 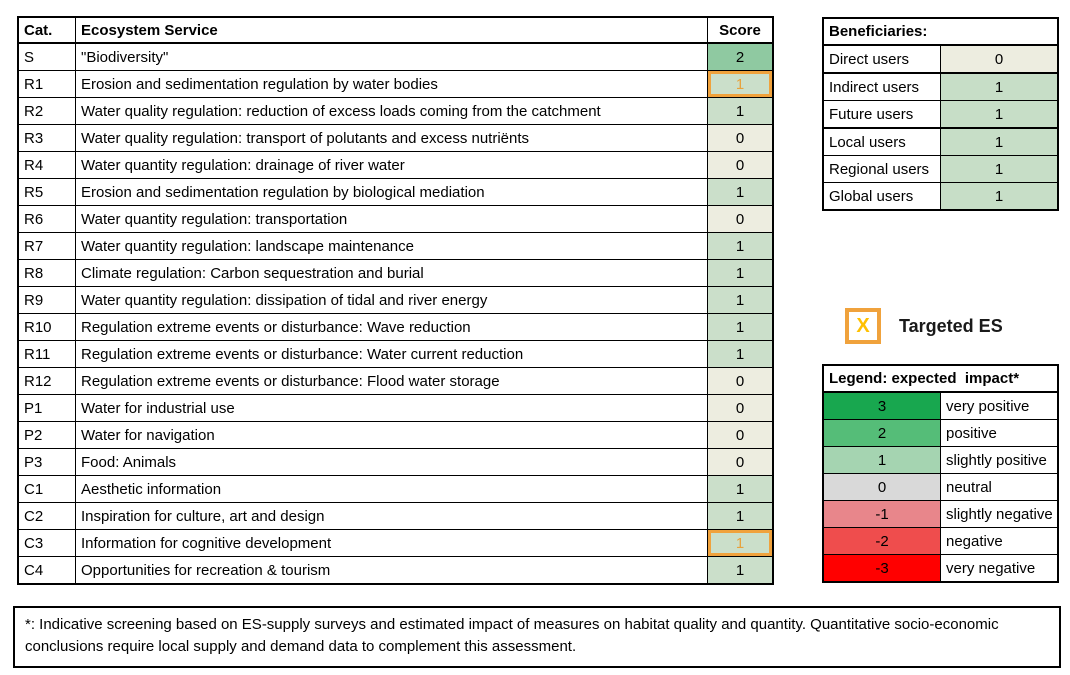 I want to click on es-cat-cell: C1, so click(x=46, y=489).